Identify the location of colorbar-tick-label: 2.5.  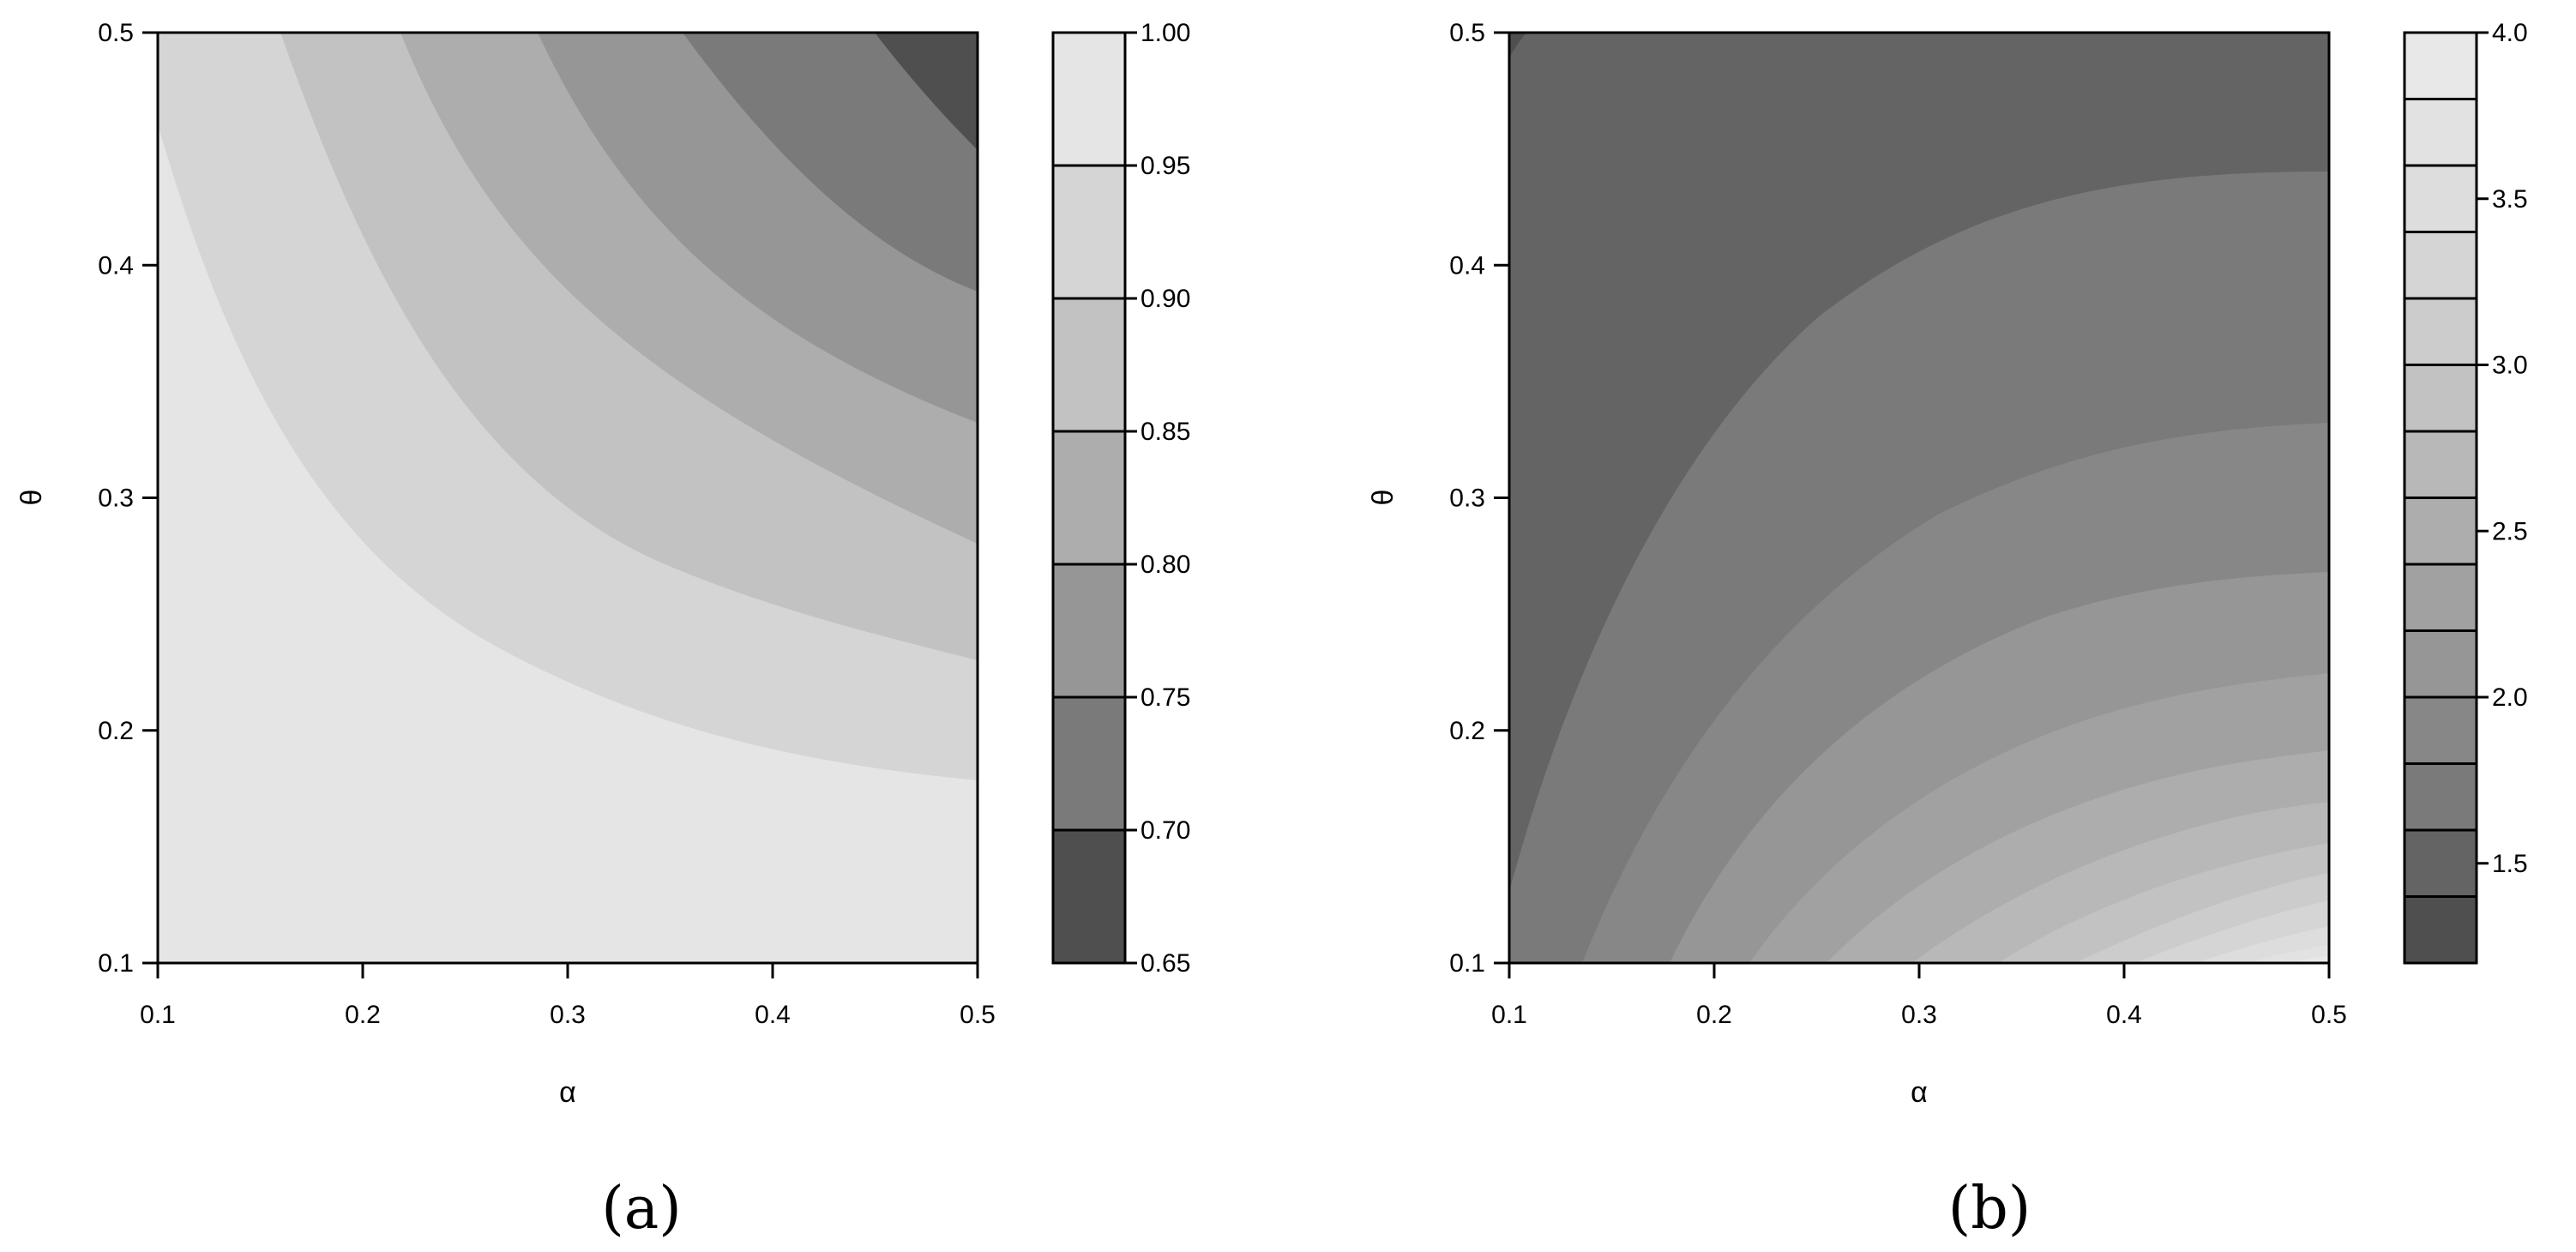
(2510, 531).